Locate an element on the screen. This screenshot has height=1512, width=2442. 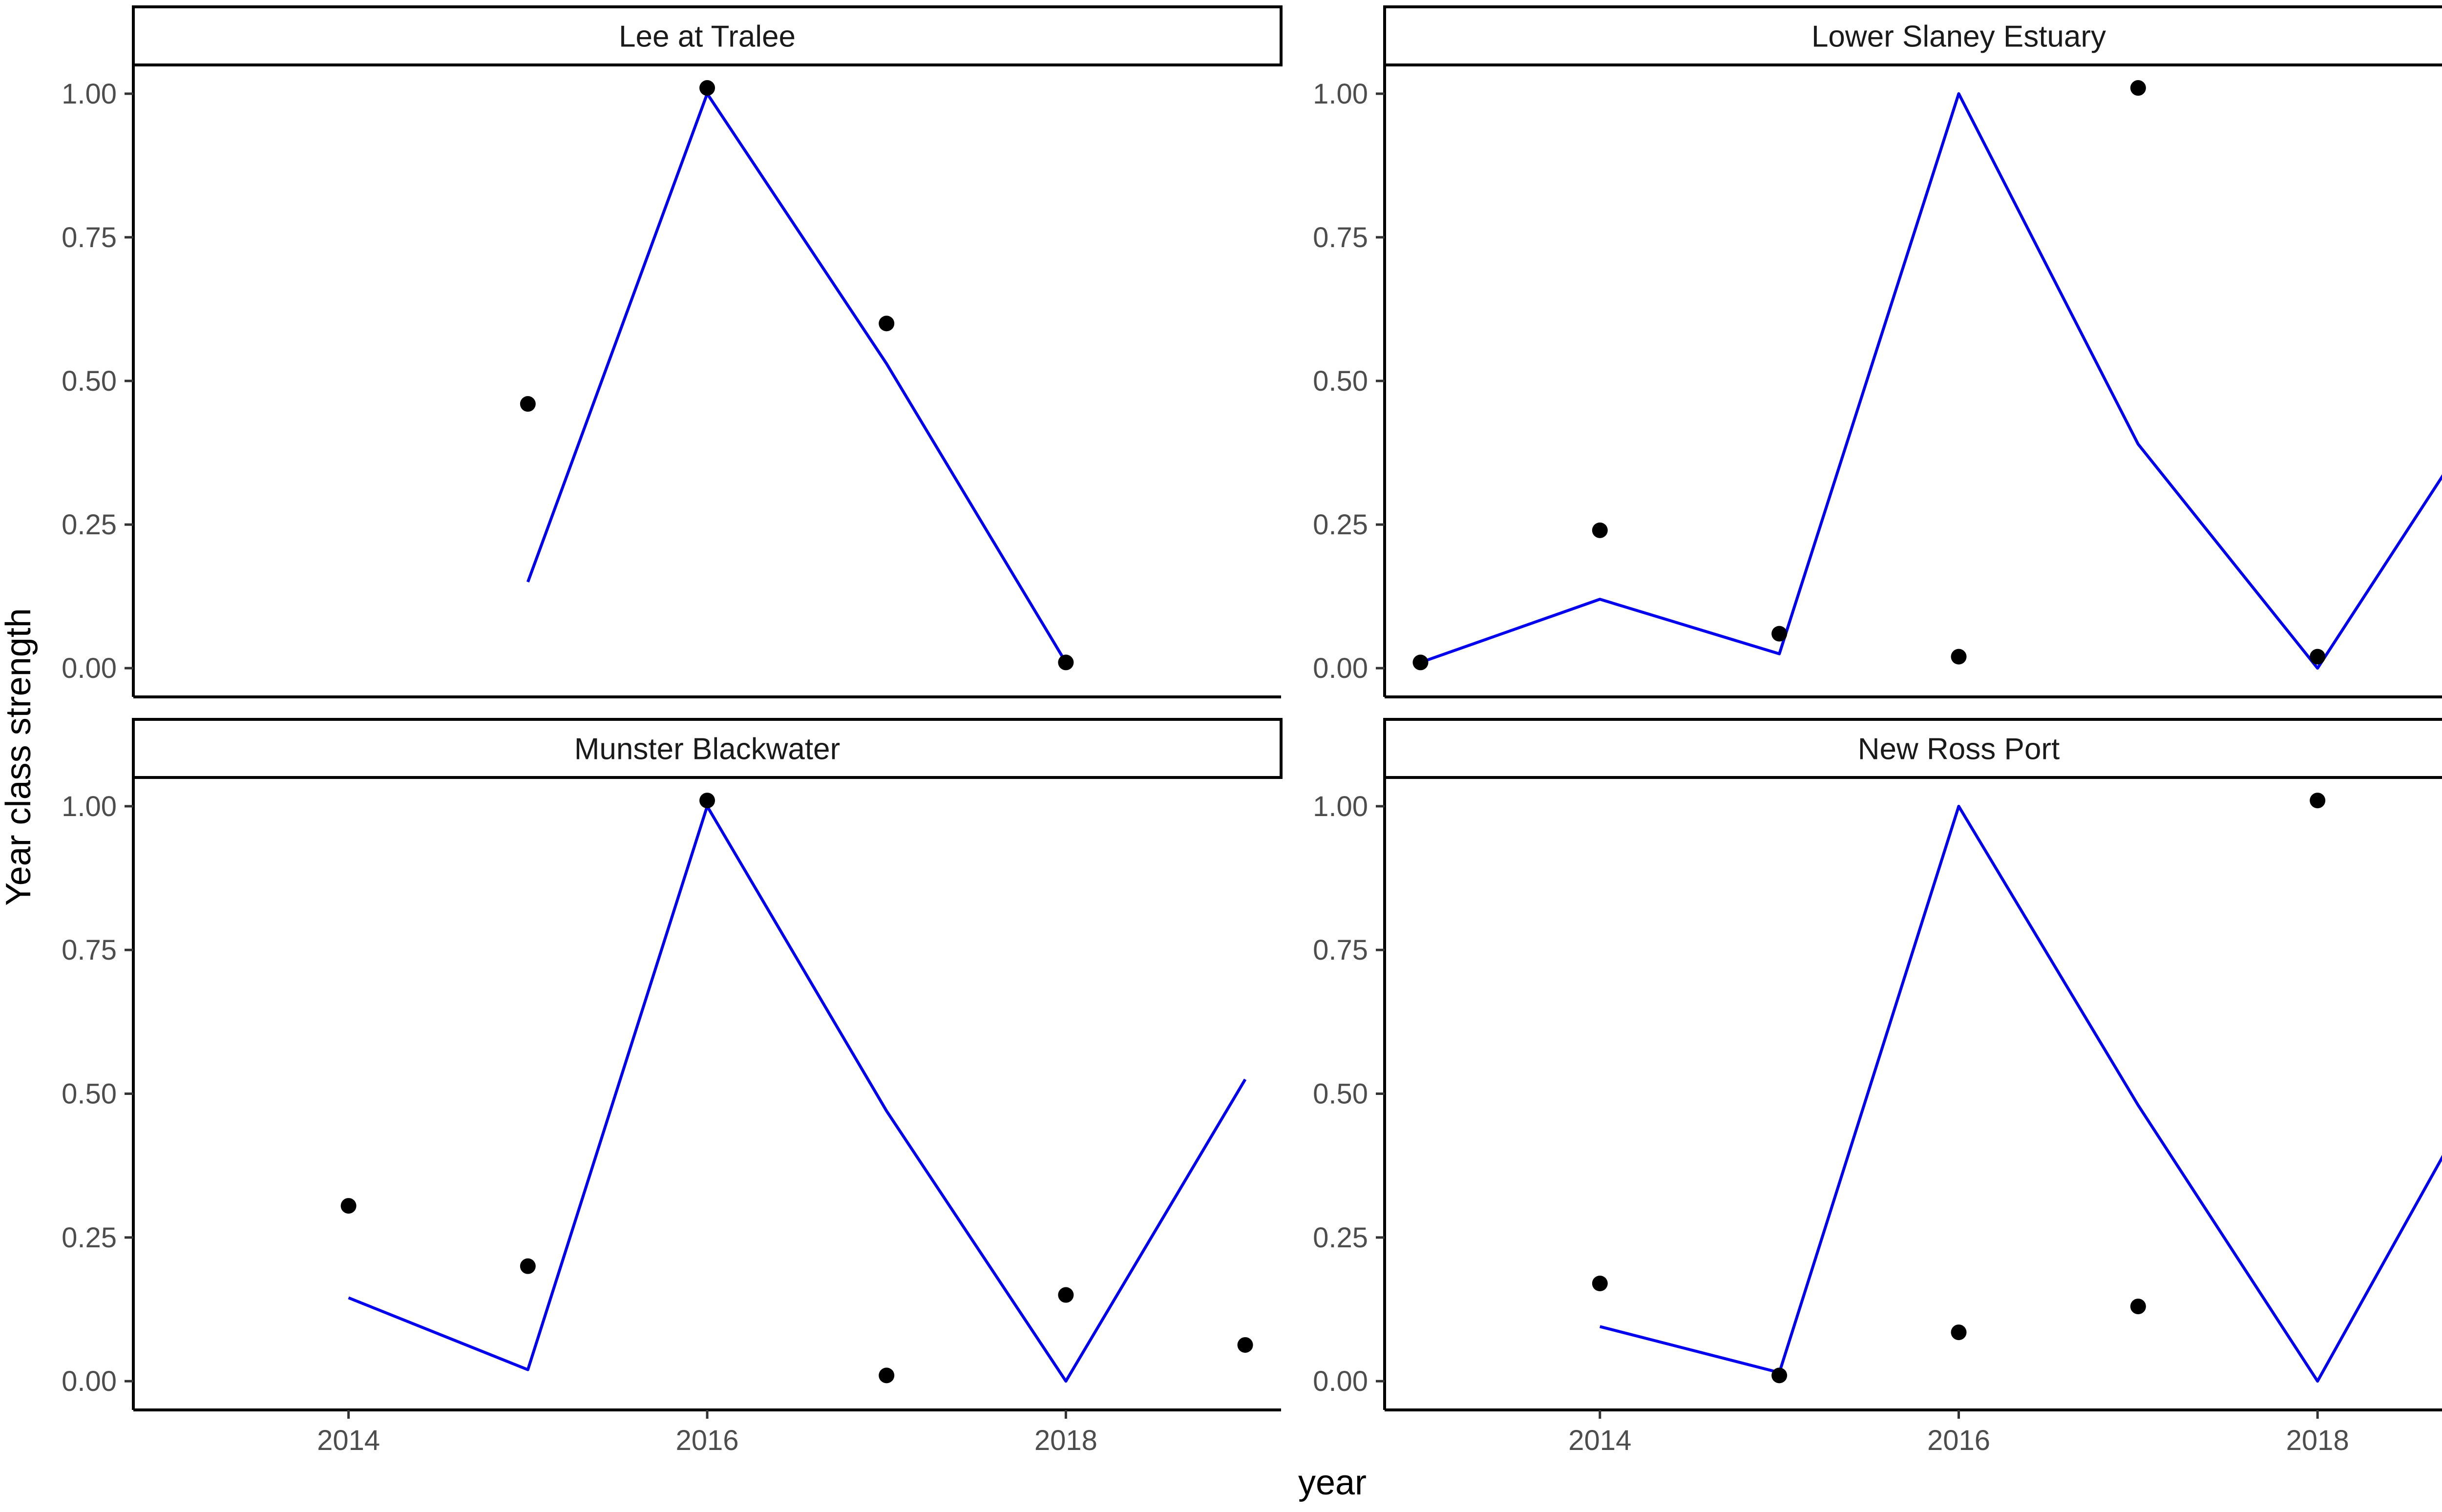
facet-title: Munster Blackwater is located at coordinates (707, 749).